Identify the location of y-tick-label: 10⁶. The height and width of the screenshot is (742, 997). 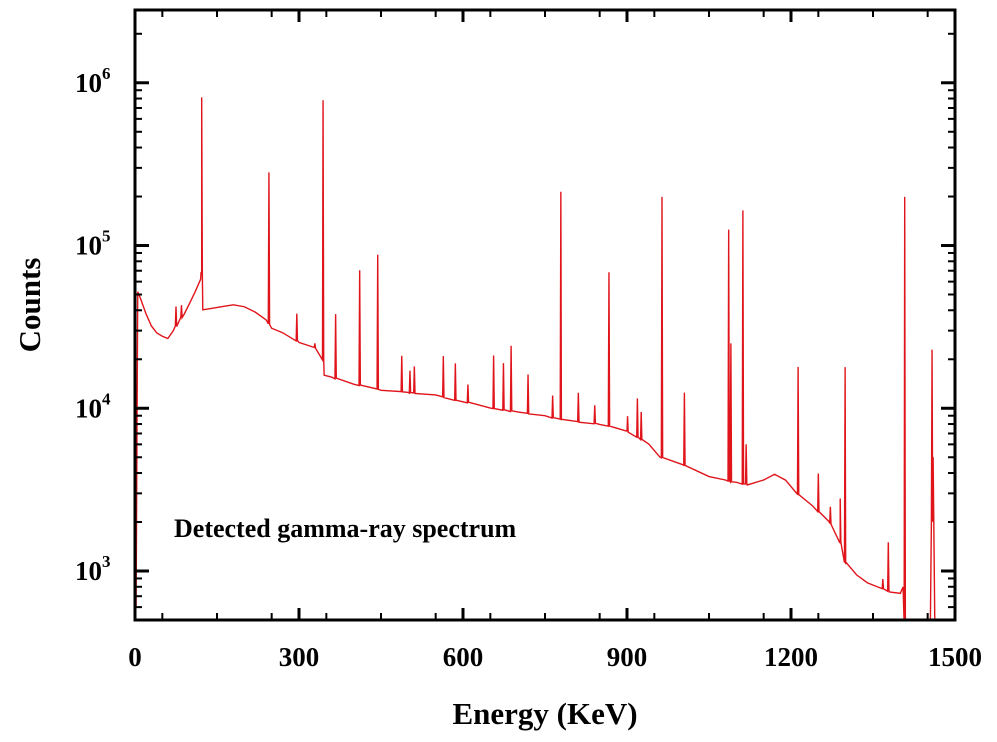
(93, 81).